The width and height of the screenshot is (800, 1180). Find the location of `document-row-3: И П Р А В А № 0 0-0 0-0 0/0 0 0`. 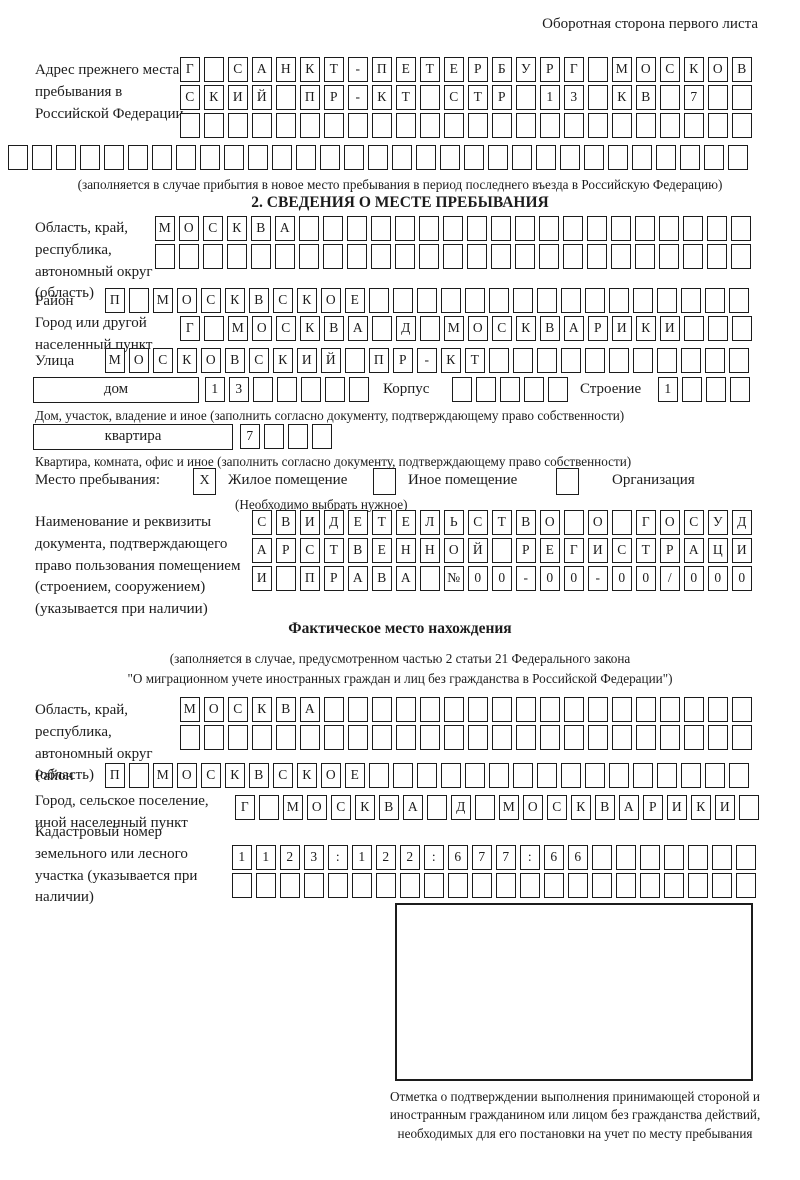

document-row-3: И П Р А В А № 0 0-0 0-0 0/0 0 0 is located at coordinates (504, 578).